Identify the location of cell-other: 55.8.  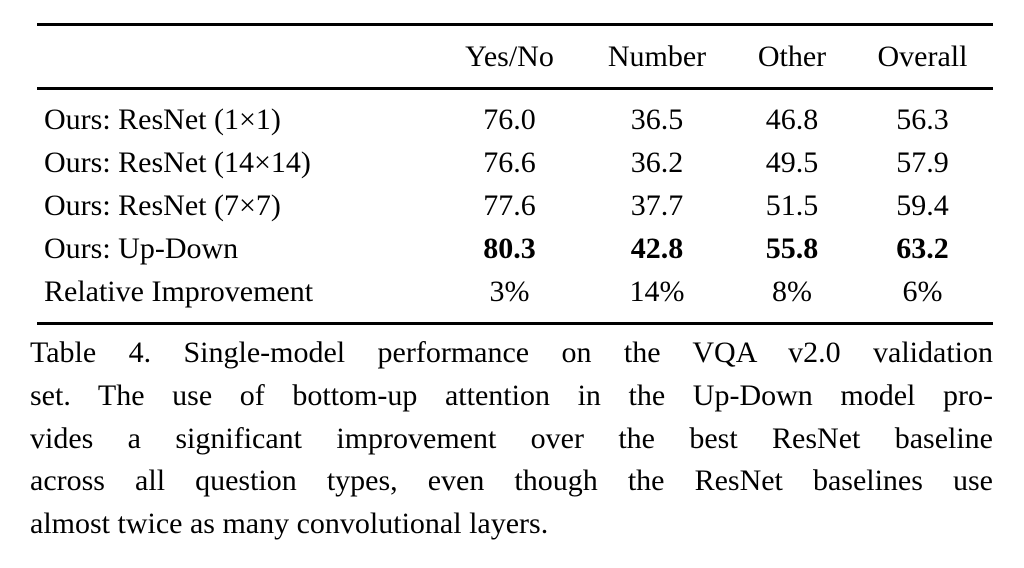
(792, 248).